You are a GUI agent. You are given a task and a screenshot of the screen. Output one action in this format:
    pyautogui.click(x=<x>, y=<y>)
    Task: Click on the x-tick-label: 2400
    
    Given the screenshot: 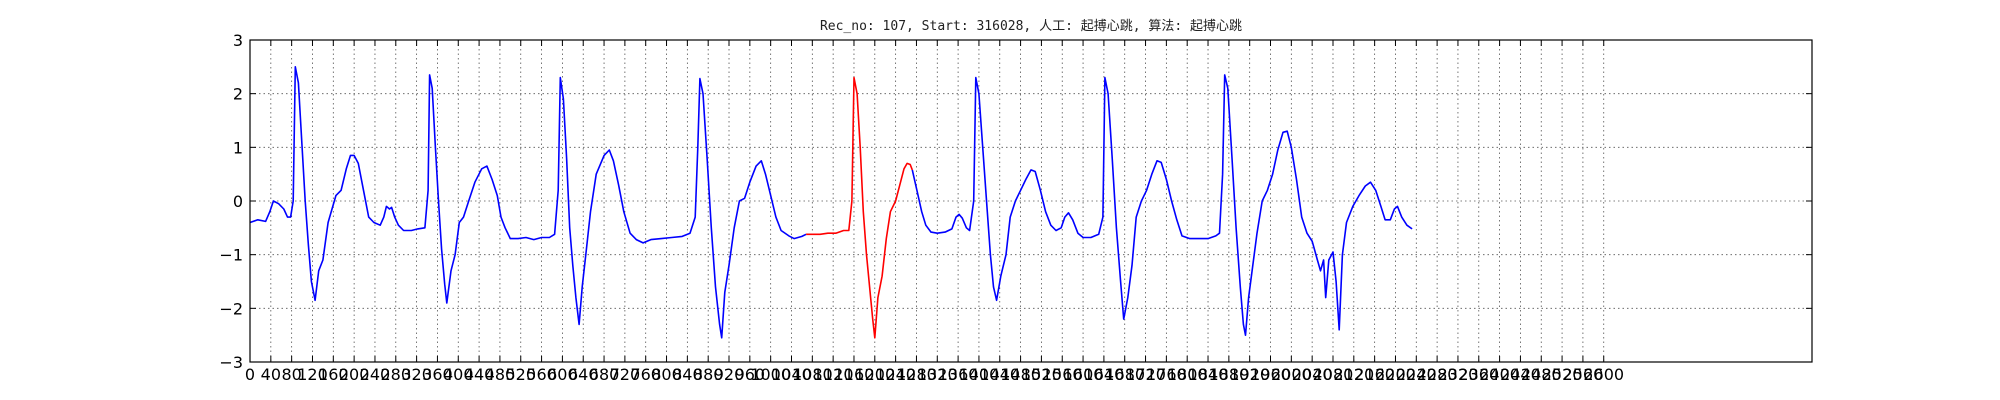 What is the action you would take?
    pyautogui.click(x=1499, y=374)
    